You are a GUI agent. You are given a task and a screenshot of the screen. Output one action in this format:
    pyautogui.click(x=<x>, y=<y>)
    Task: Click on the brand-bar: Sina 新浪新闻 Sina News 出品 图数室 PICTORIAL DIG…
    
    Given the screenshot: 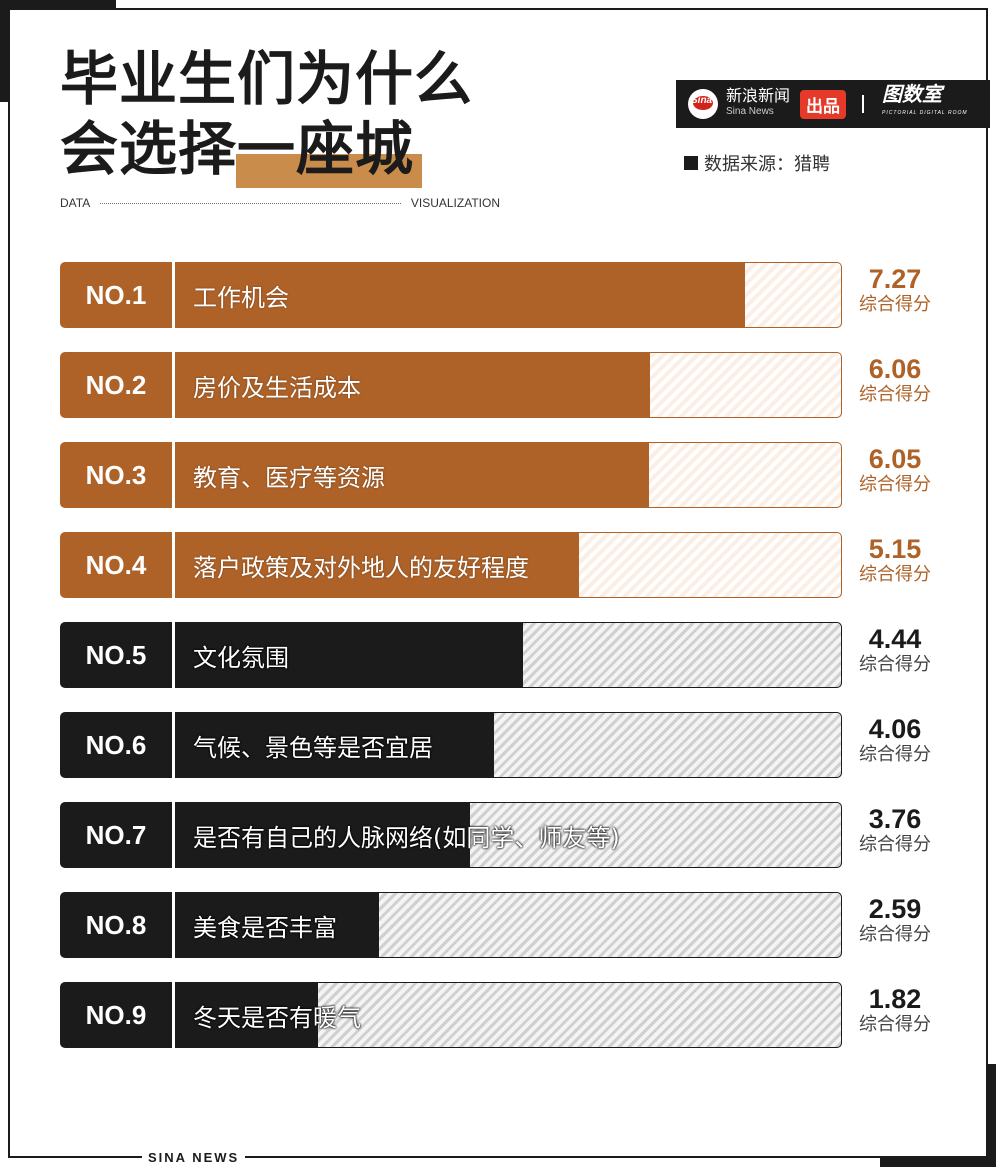 What is the action you would take?
    pyautogui.click(x=833, y=104)
    